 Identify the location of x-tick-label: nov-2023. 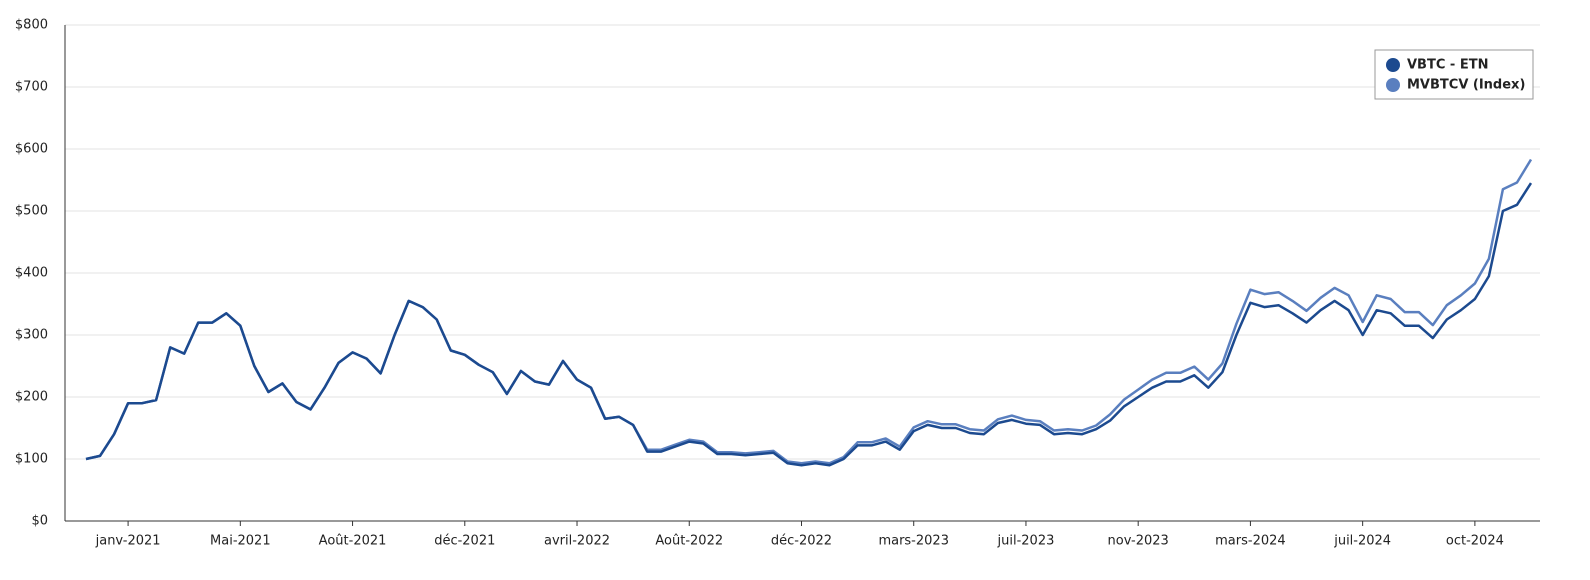
(1138, 541).